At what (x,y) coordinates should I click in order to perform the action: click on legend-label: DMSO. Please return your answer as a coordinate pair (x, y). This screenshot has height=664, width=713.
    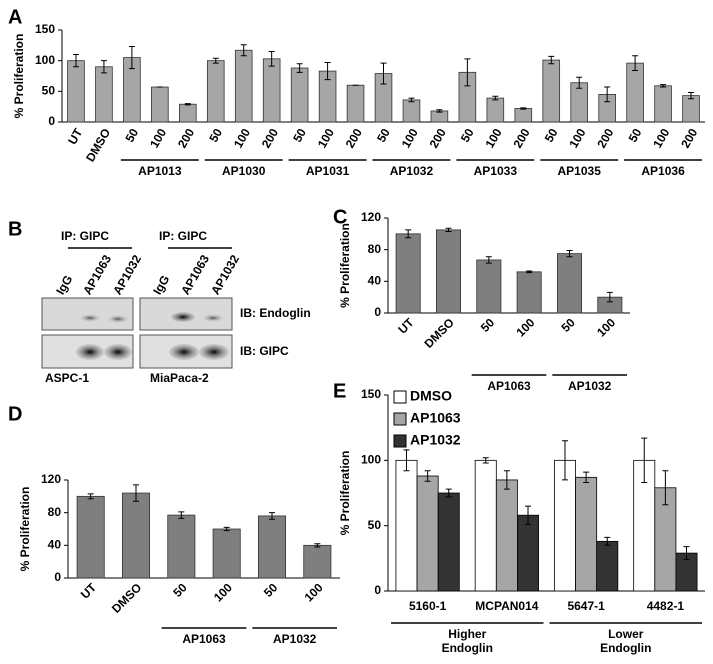
    Looking at the image, I should click on (431, 396).